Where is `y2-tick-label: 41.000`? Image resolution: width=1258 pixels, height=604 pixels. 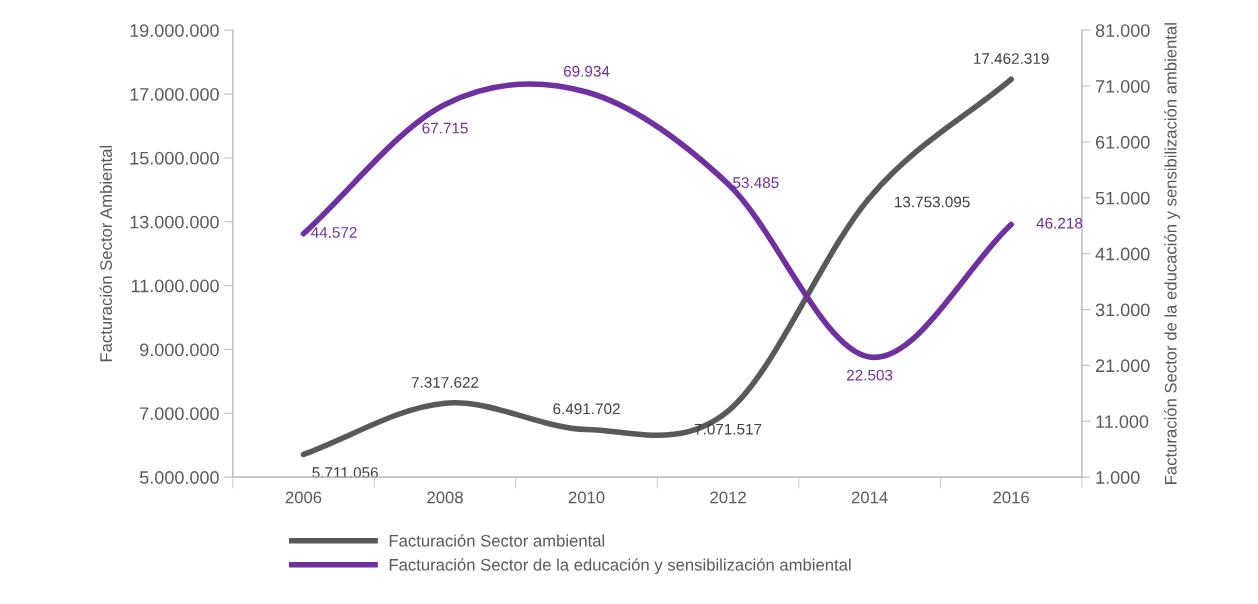 y2-tick-label: 41.000 is located at coordinates (1122, 254).